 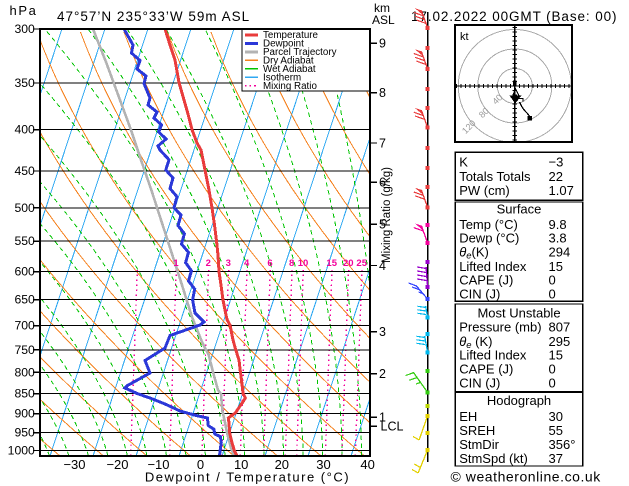 What do you see at coordinates (383, 20) in the screenshot?
I see `svg-text: ASL` at bounding box center [383, 20].